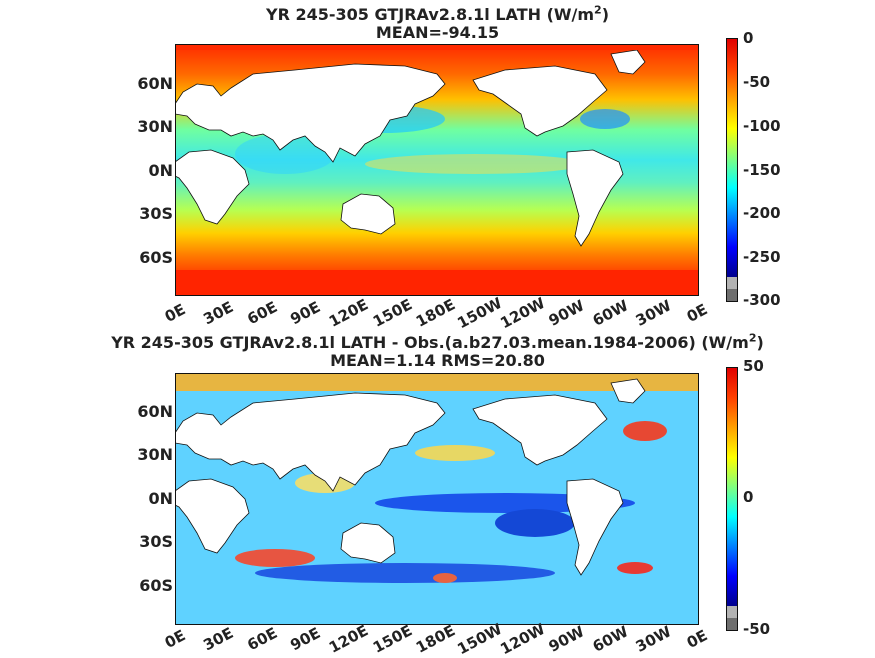 This screenshot has width=875, height=658. Describe the element at coordinates (437, 360) in the screenshot. I see `panel2-stats: MEAN=1.14 RMS=20.80` at that location.